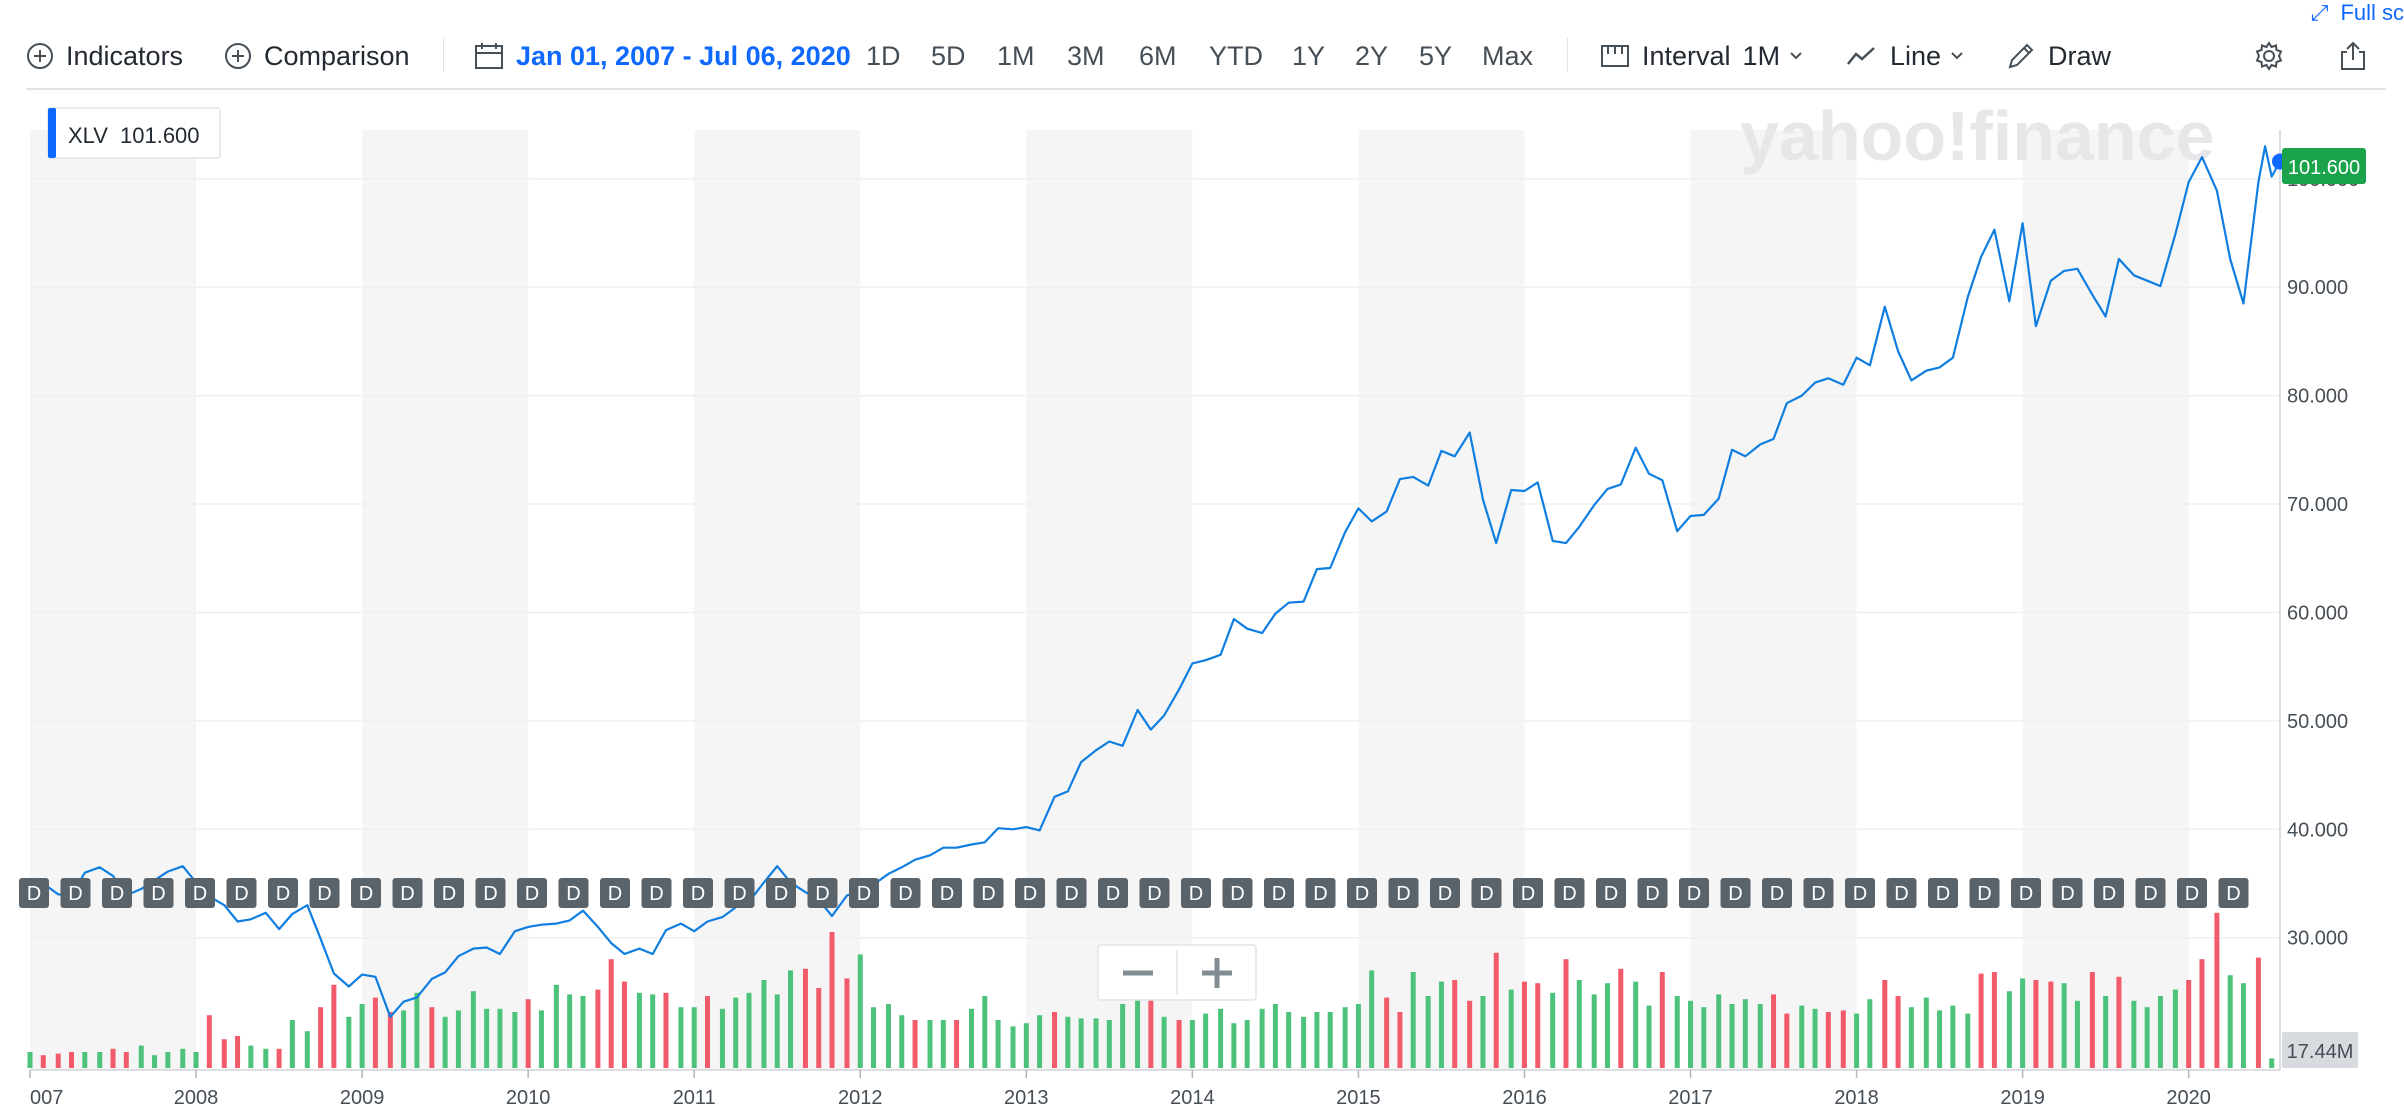 The height and width of the screenshot is (1110, 2404). Describe the element at coordinates (1686, 55) in the screenshot. I see `interval-label: Interval` at that location.